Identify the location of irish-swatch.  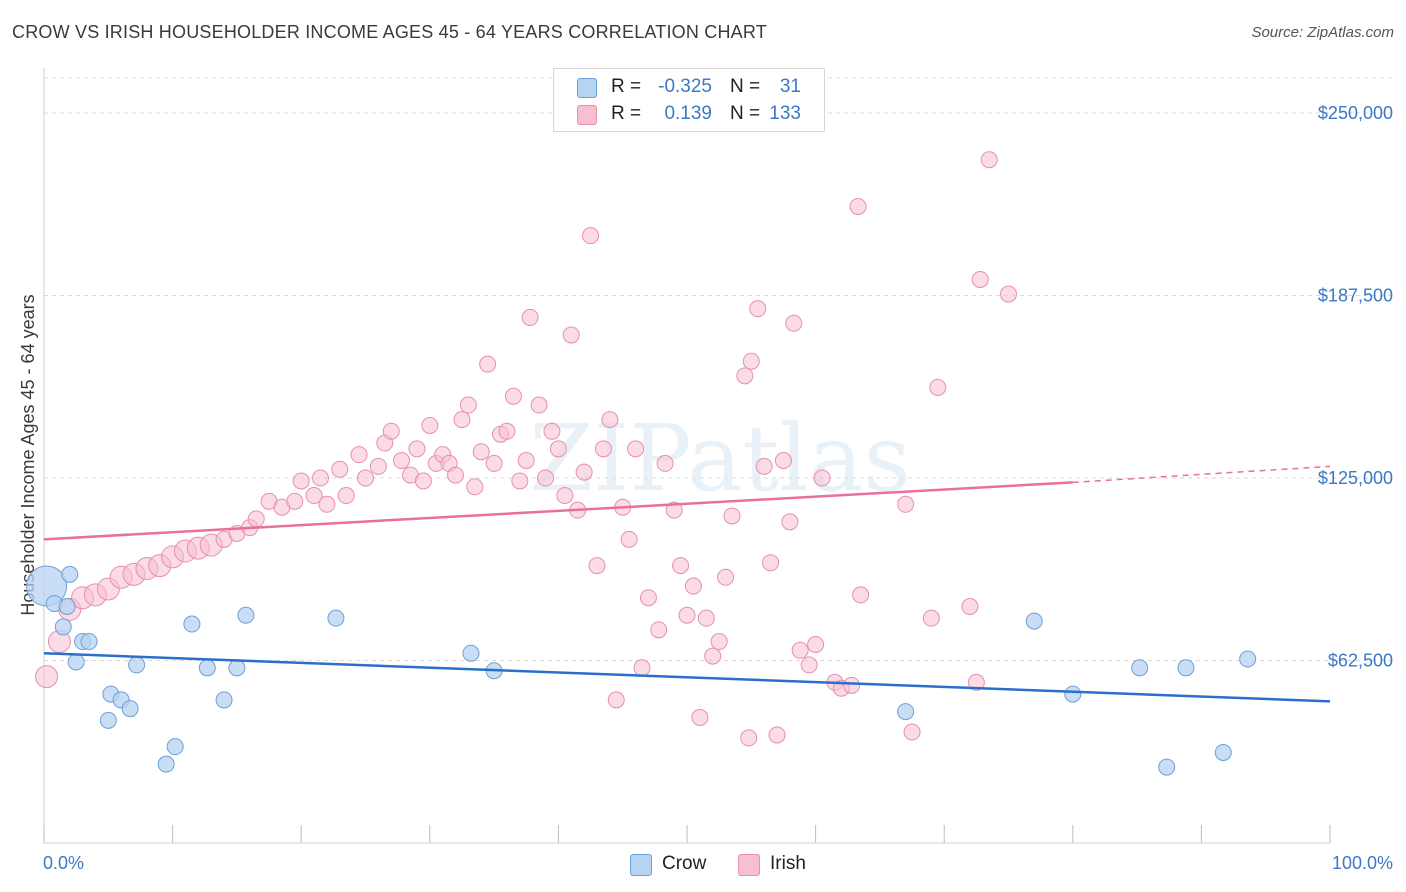
(587, 115).